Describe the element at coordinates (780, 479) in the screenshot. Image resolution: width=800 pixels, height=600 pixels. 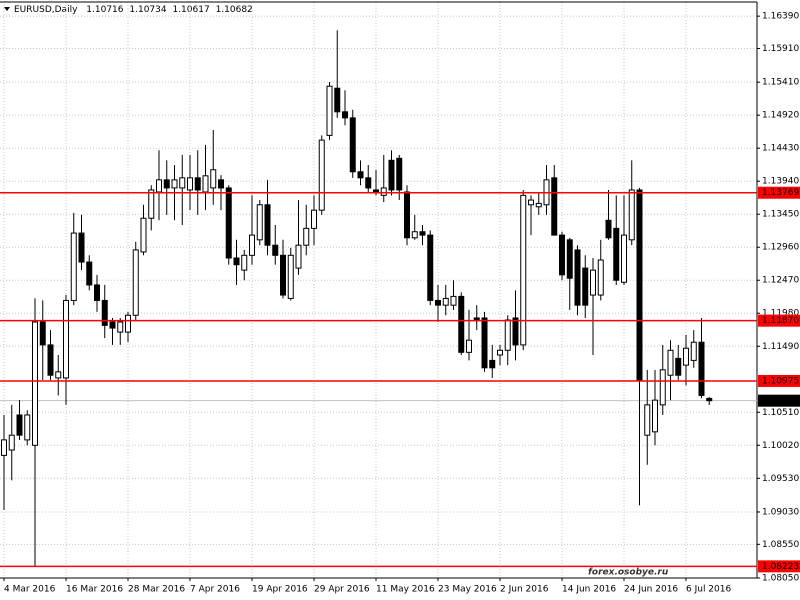
I see `y-tick-label: 1.09530` at that location.